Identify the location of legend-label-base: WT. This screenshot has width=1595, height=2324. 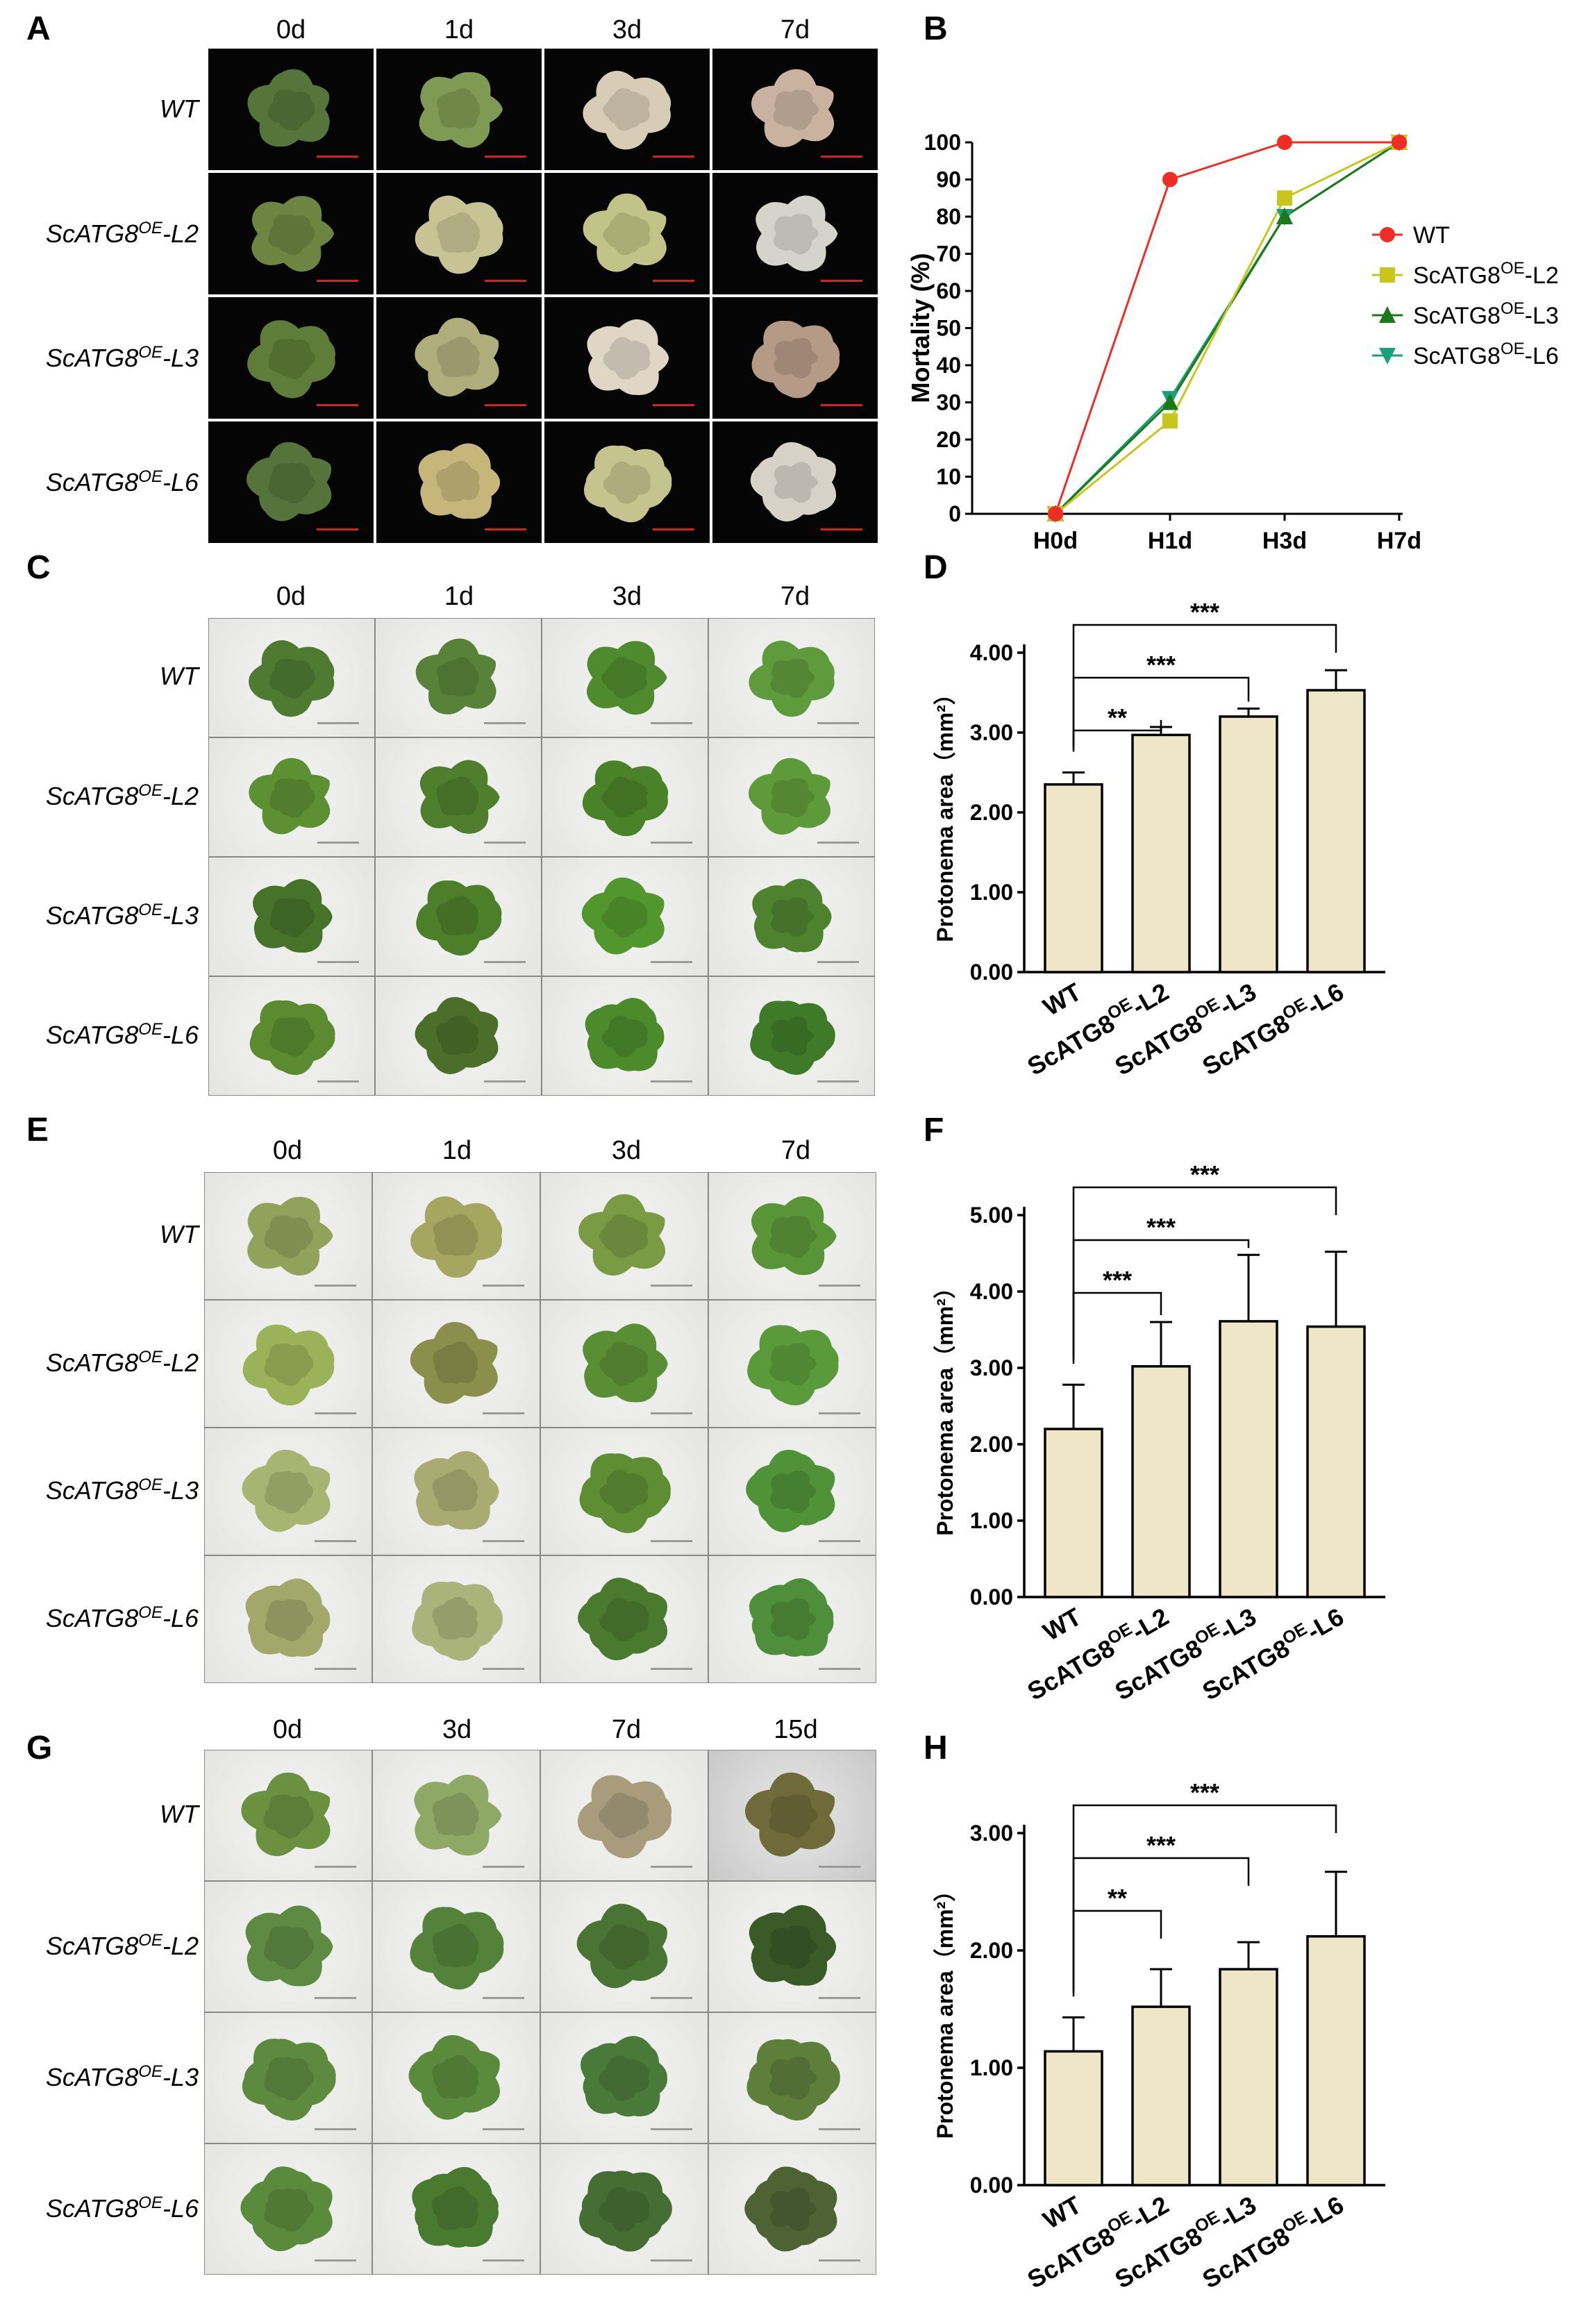
(1431, 235).